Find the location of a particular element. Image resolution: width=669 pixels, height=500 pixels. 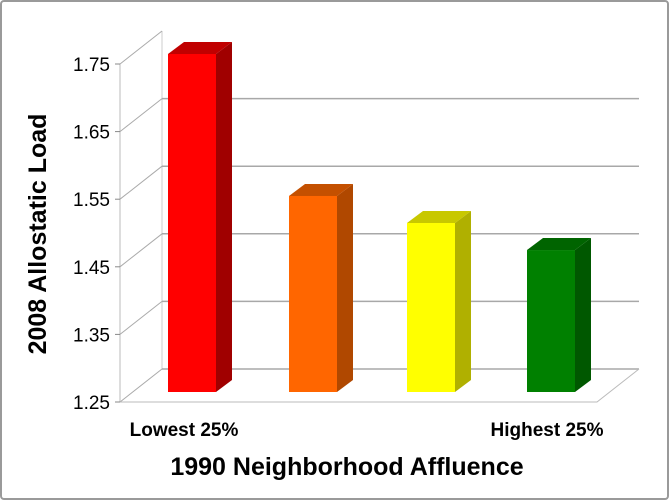

y-tick-label: 1.75 is located at coordinates (91, 65).